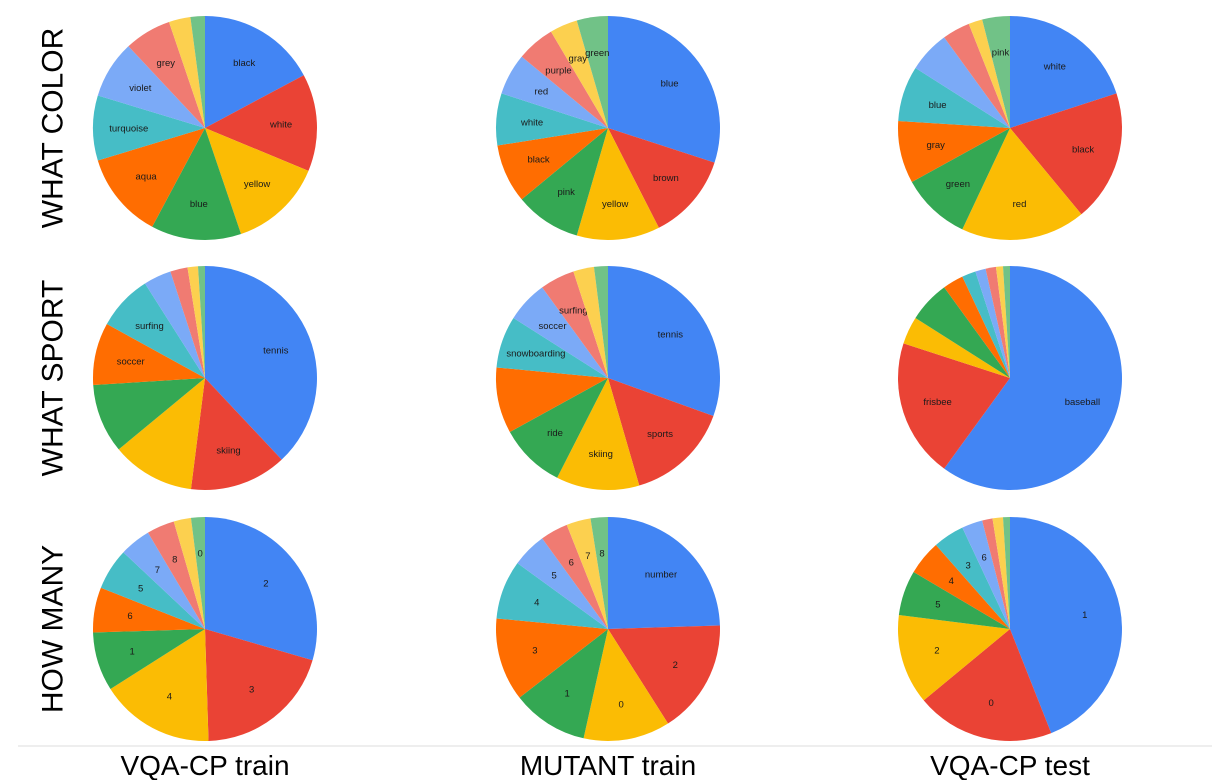 This screenshot has width=1212, height=780. What do you see at coordinates (257, 184) in the screenshot?
I see `slice-label: yellow` at bounding box center [257, 184].